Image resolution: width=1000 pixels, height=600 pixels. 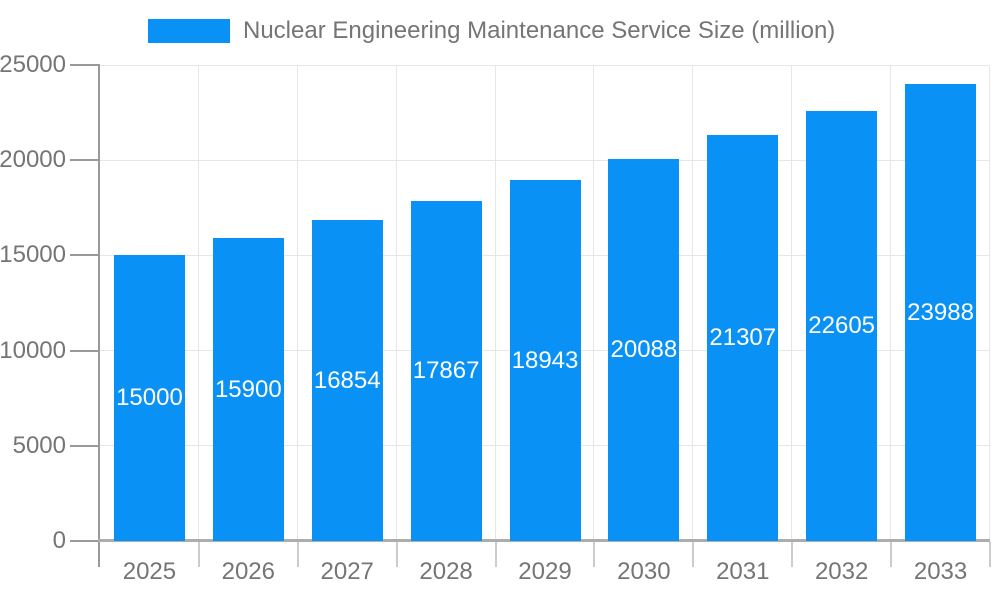 I want to click on bar: 21307, so click(x=743, y=338).